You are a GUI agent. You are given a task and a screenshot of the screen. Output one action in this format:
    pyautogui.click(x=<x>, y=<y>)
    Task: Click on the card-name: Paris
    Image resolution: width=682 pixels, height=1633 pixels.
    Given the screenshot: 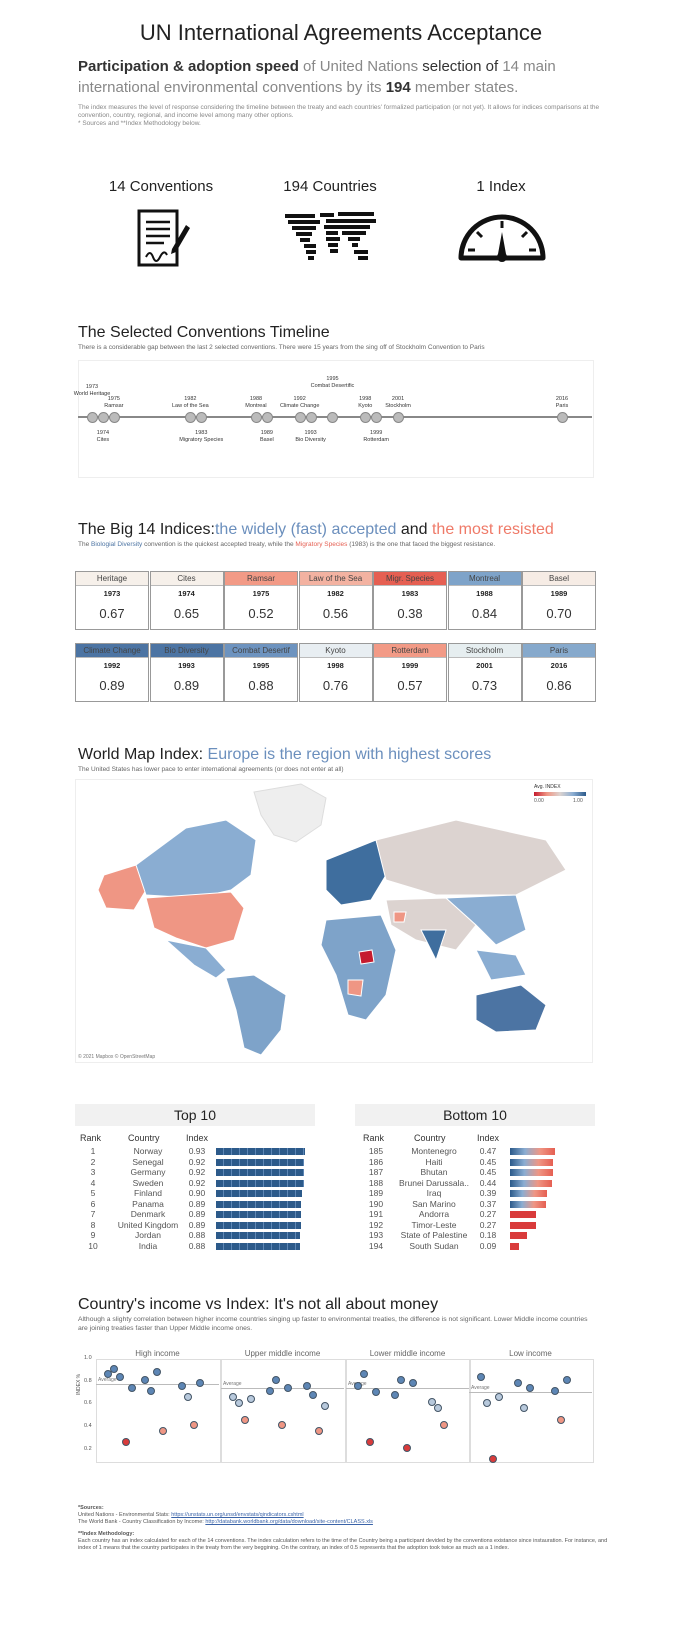 What is the action you would take?
    pyautogui.click(x=559, y=651)
    